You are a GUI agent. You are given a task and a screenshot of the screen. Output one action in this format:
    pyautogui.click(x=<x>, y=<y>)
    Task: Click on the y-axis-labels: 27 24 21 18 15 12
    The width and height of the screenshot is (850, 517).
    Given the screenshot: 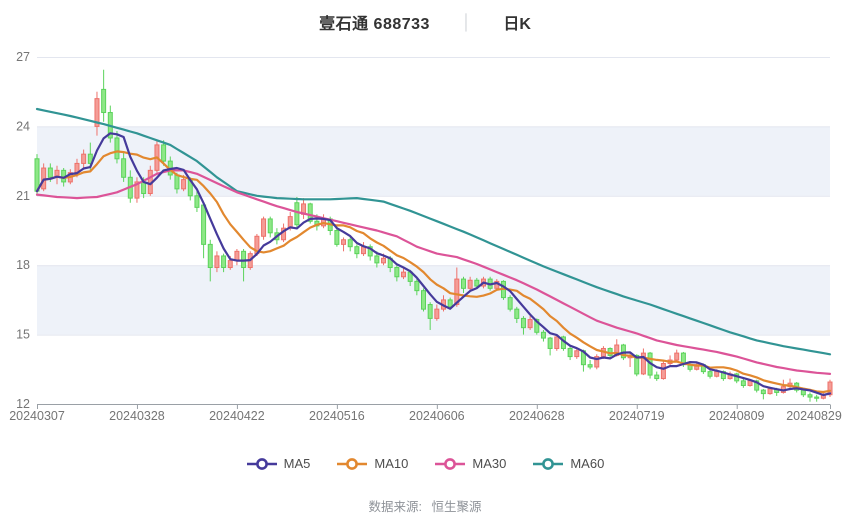 What is the action you would take?
    pyautogui.click(x=23, y=230)
    